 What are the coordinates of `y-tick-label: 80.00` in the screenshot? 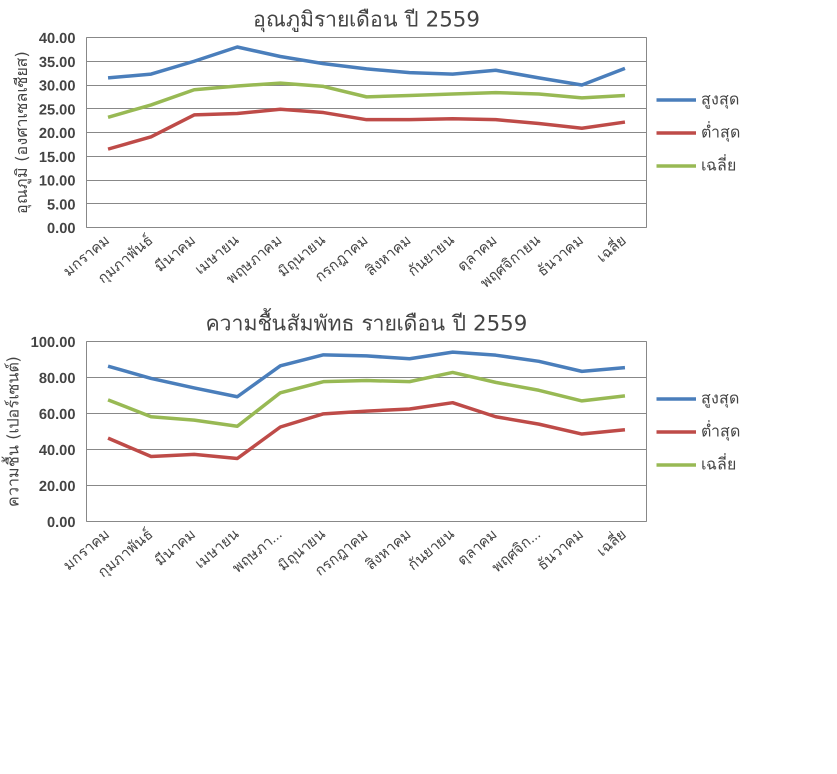 It's located at (57, 379).